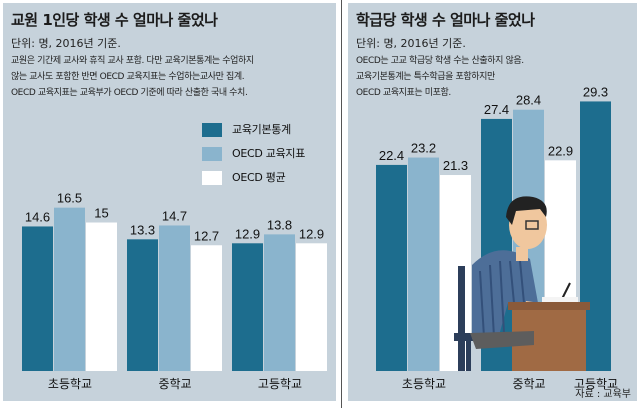 This screenshot has width=640, height=408. What do you see at coordinates (528, 100) in the screenshot?
I see `value-label-oecd-indicator-1: 28.4` at bounding box center [528, 100].